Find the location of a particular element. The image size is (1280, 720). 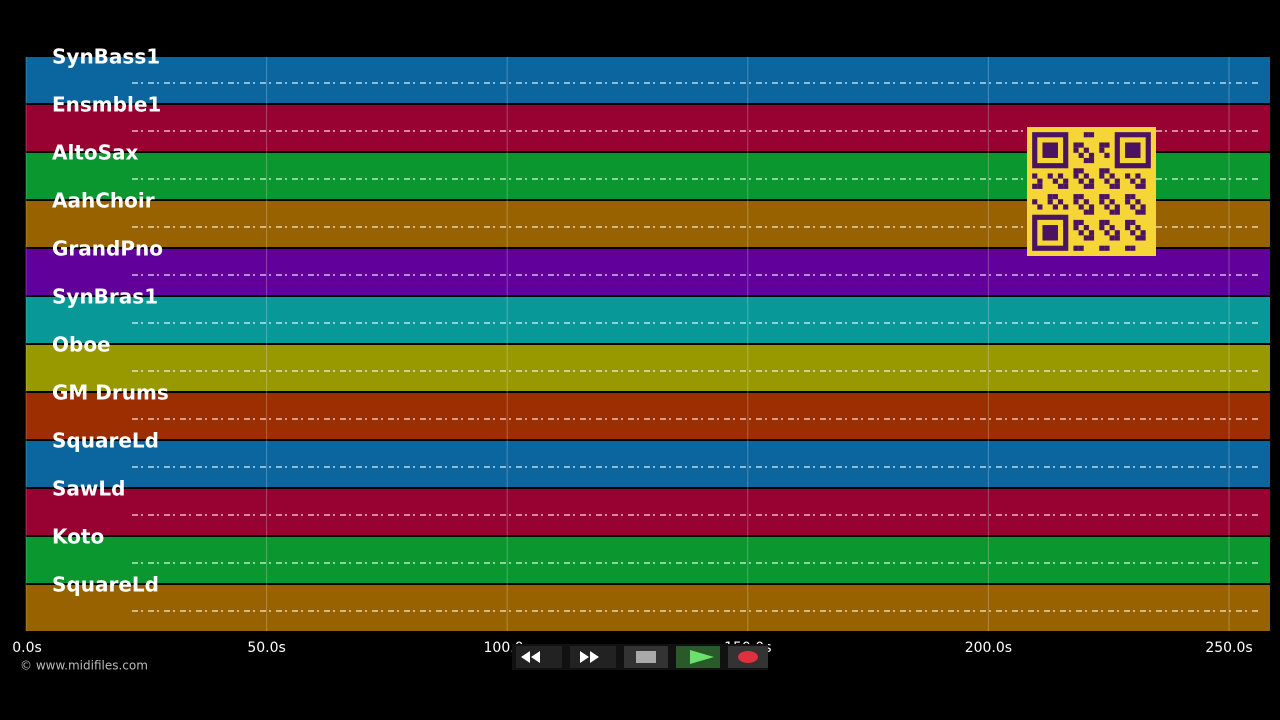

time-tick-label: 50.0s is located at coordinates (266, 648).